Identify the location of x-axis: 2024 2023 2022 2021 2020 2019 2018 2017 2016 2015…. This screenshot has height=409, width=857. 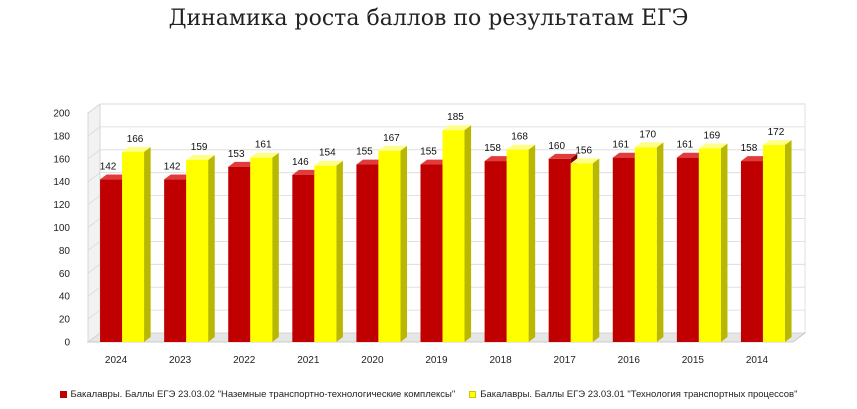
(437, 360).